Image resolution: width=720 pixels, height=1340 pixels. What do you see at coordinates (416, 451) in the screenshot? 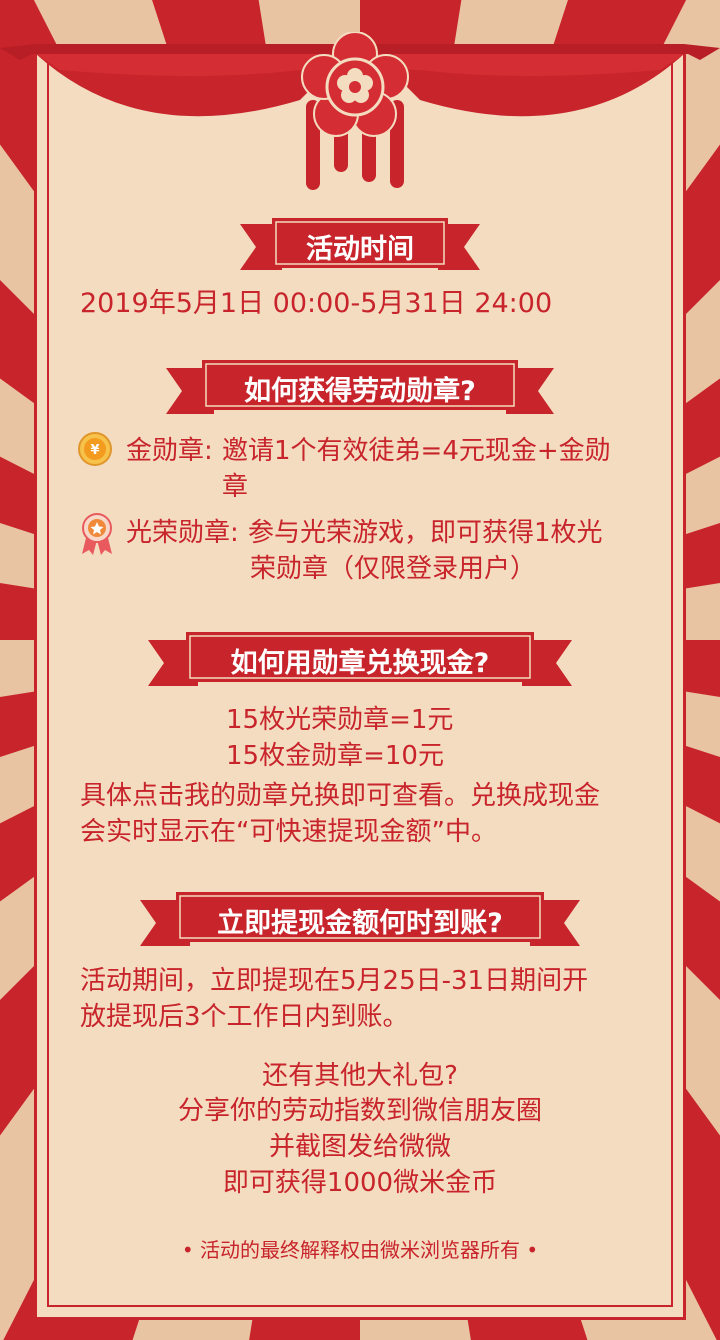
I see `gold-medal-desc-line1: 邀请1个有效徒弟=4元现金+金勋` at bounding box center [416, 451].